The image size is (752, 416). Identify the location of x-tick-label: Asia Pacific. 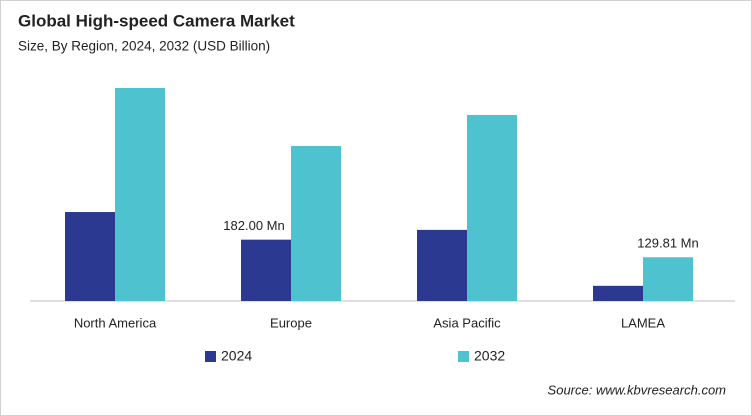
(467, 322).